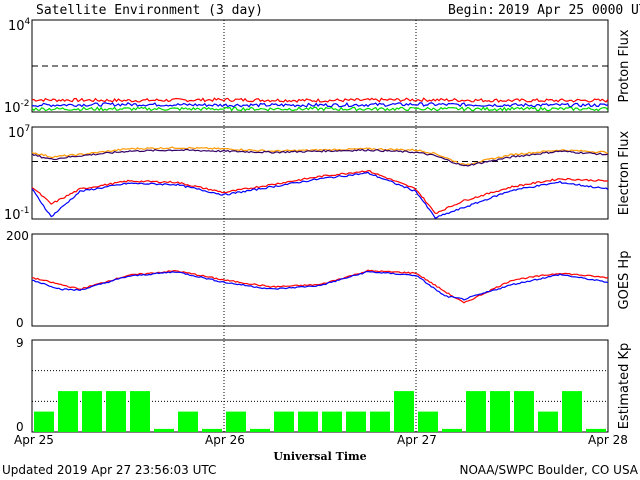  I want to click on hp-ylabel: GOES Hp, so click(624, 280).